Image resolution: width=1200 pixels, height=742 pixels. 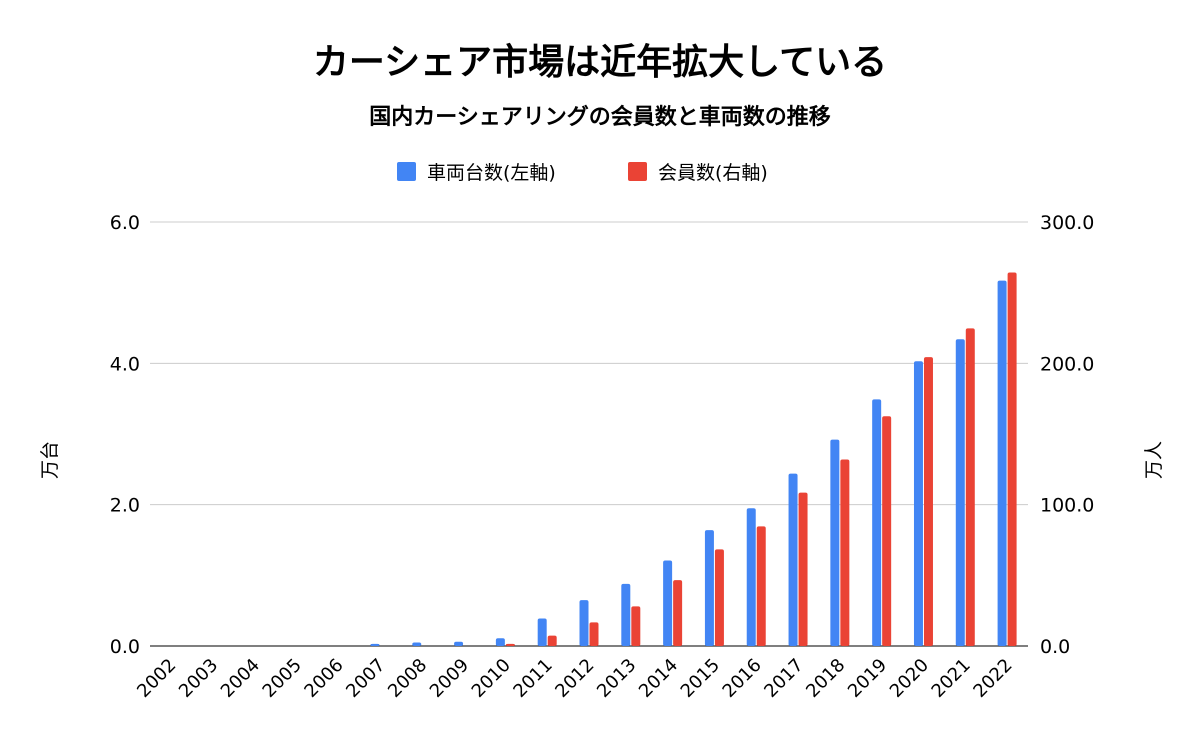 What do you see at coordinates (282, 678) in the screenshot?
I see `x-tick-label: 2005` at bounding box center [282, 678].